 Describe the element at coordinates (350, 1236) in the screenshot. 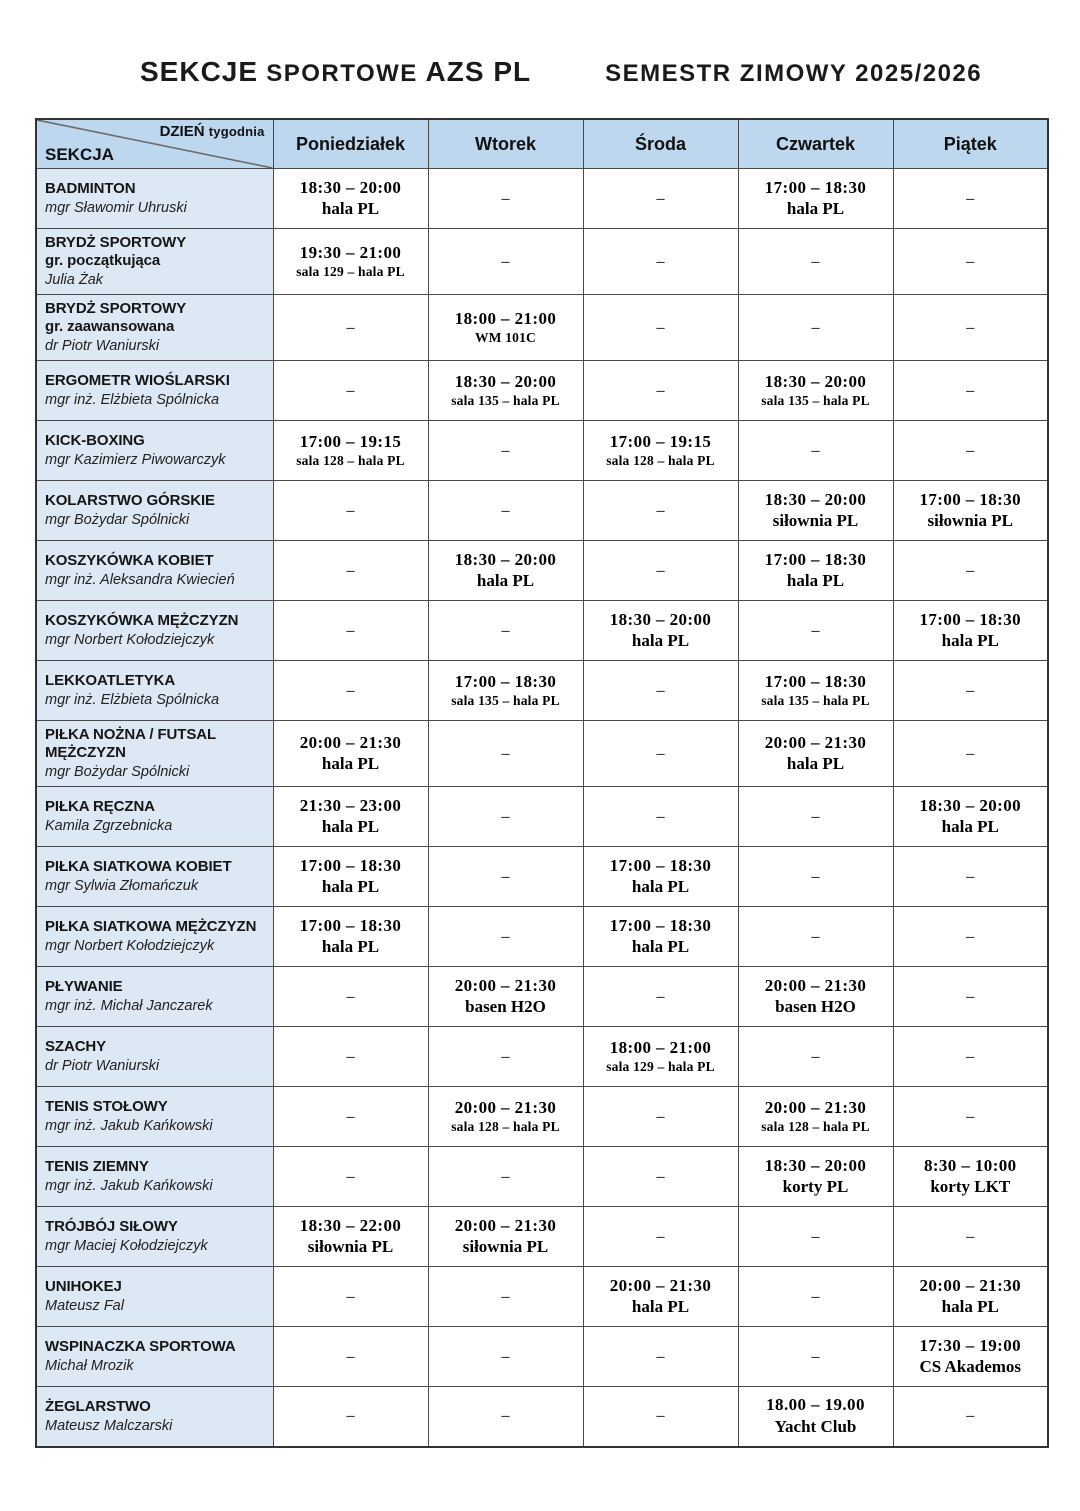

I see `schedule-cell: 18:30 – 22:00 siłownia PL` at that location.